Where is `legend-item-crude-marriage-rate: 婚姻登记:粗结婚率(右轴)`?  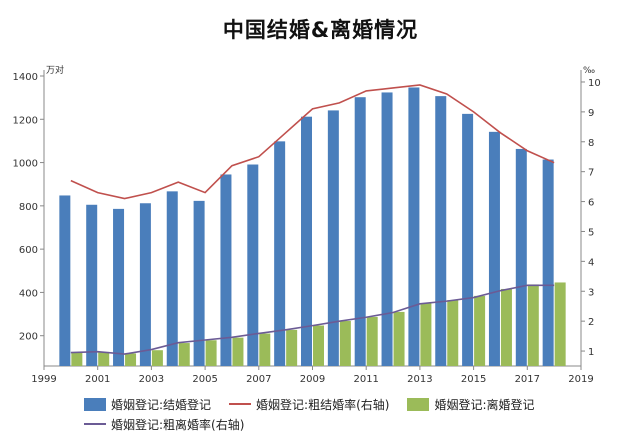
legend-item-crude-marriage-rate: 婚姻登记:粗结婚率(右轴) is located at coordinates (309, 404).